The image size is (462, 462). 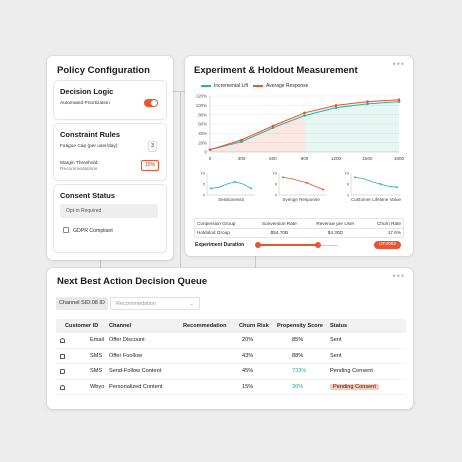 What do you see at coordinates (213, 233) in the screenshot?
I see `table-cell: Holdolod Group` at bounding box center [213, 233].